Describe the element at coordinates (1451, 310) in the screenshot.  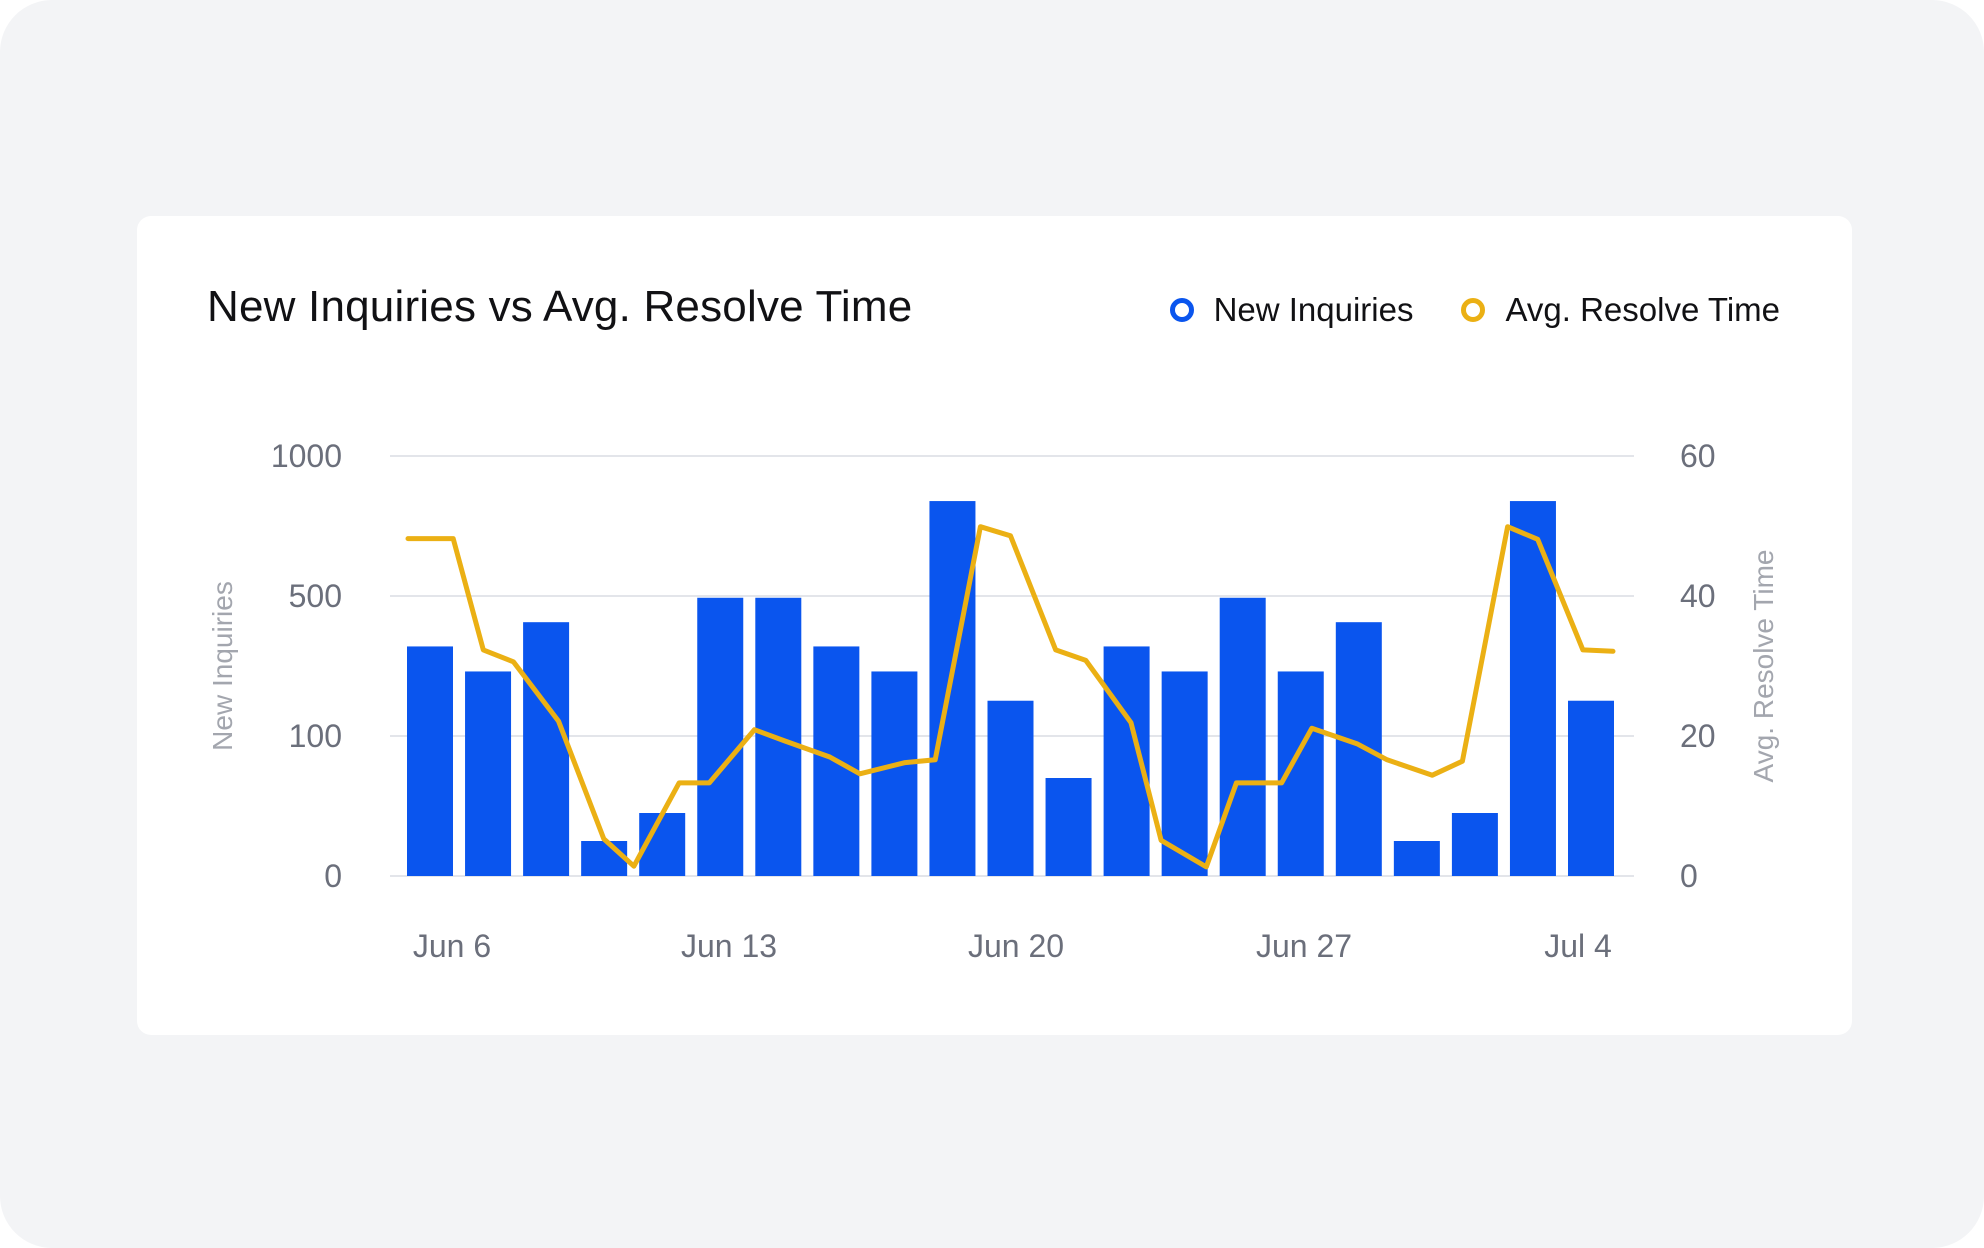
I see `chart-legend: New Inquiries Avg. Resolve Time` at that location.